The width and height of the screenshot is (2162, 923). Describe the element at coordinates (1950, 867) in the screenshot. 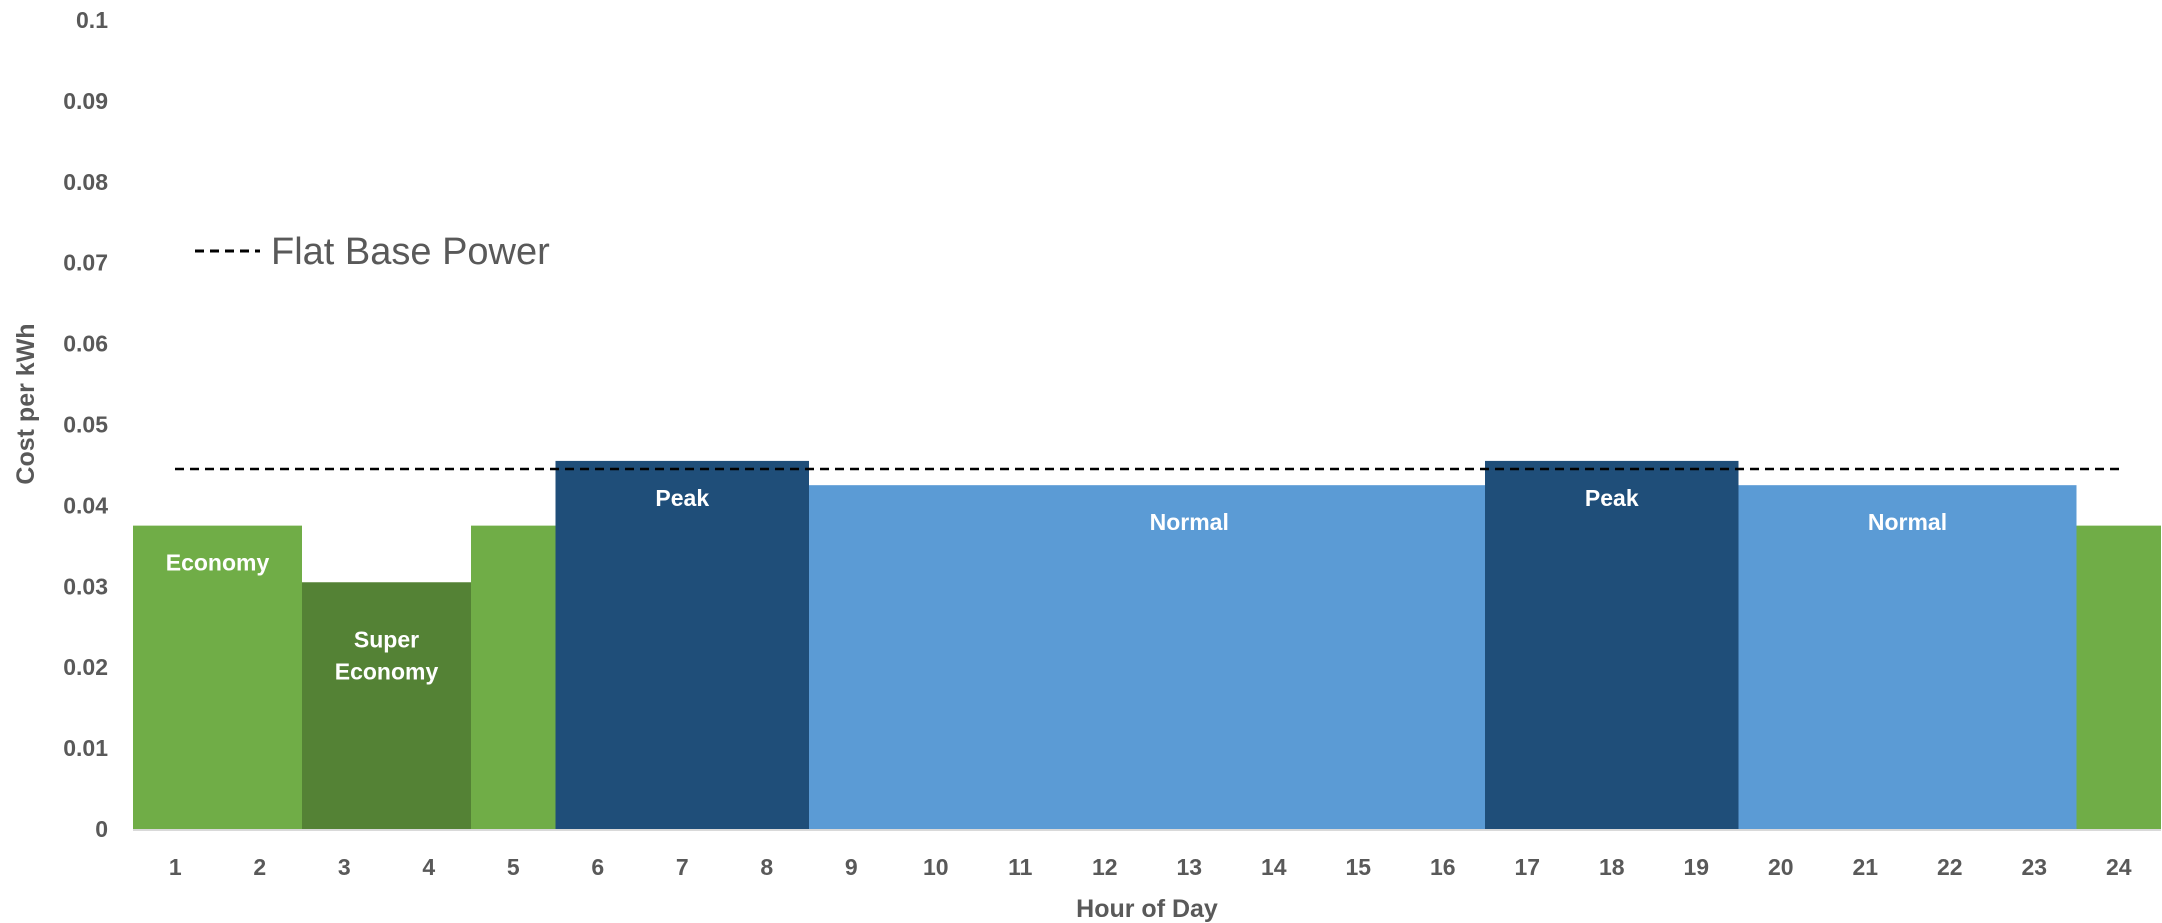

I see `x-tick-label: 22` at that location.